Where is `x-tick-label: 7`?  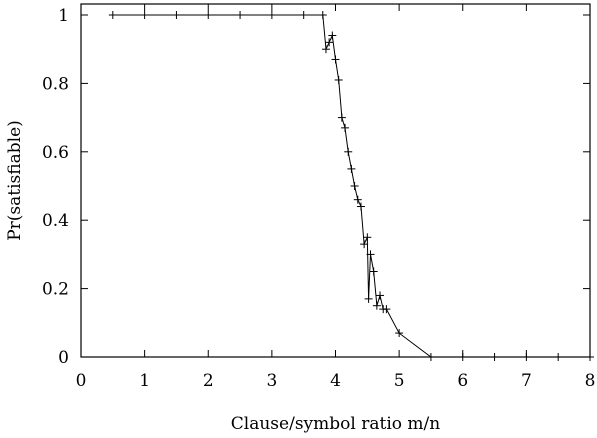 x-tick-label: 7 is located at coordinates (526, 381).